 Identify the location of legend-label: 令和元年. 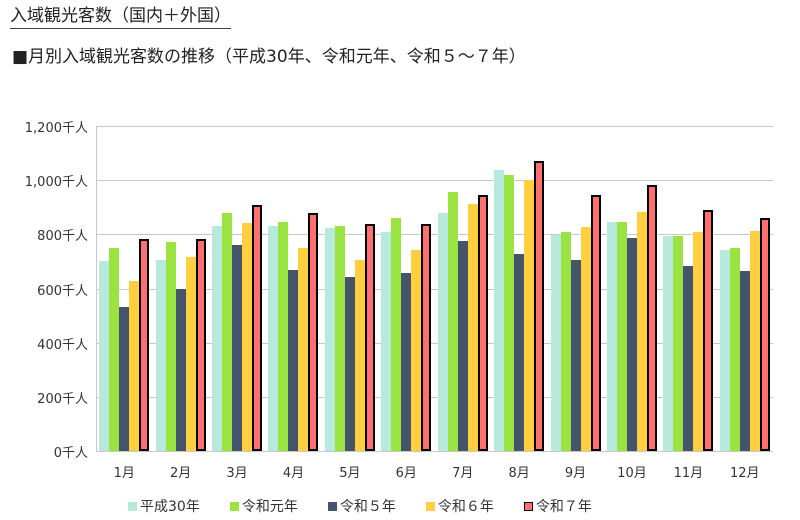
(269, 507).